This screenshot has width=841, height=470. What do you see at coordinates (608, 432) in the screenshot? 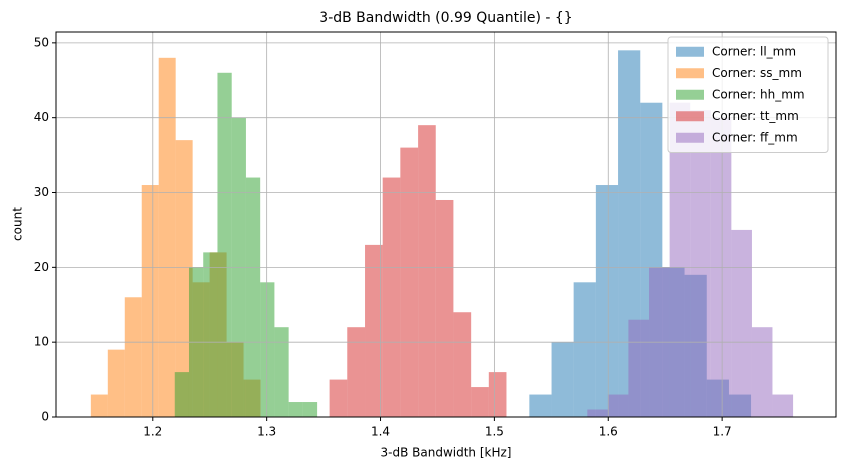
I see `x-tick-label: 1.6` at bounding box center [608, 432].